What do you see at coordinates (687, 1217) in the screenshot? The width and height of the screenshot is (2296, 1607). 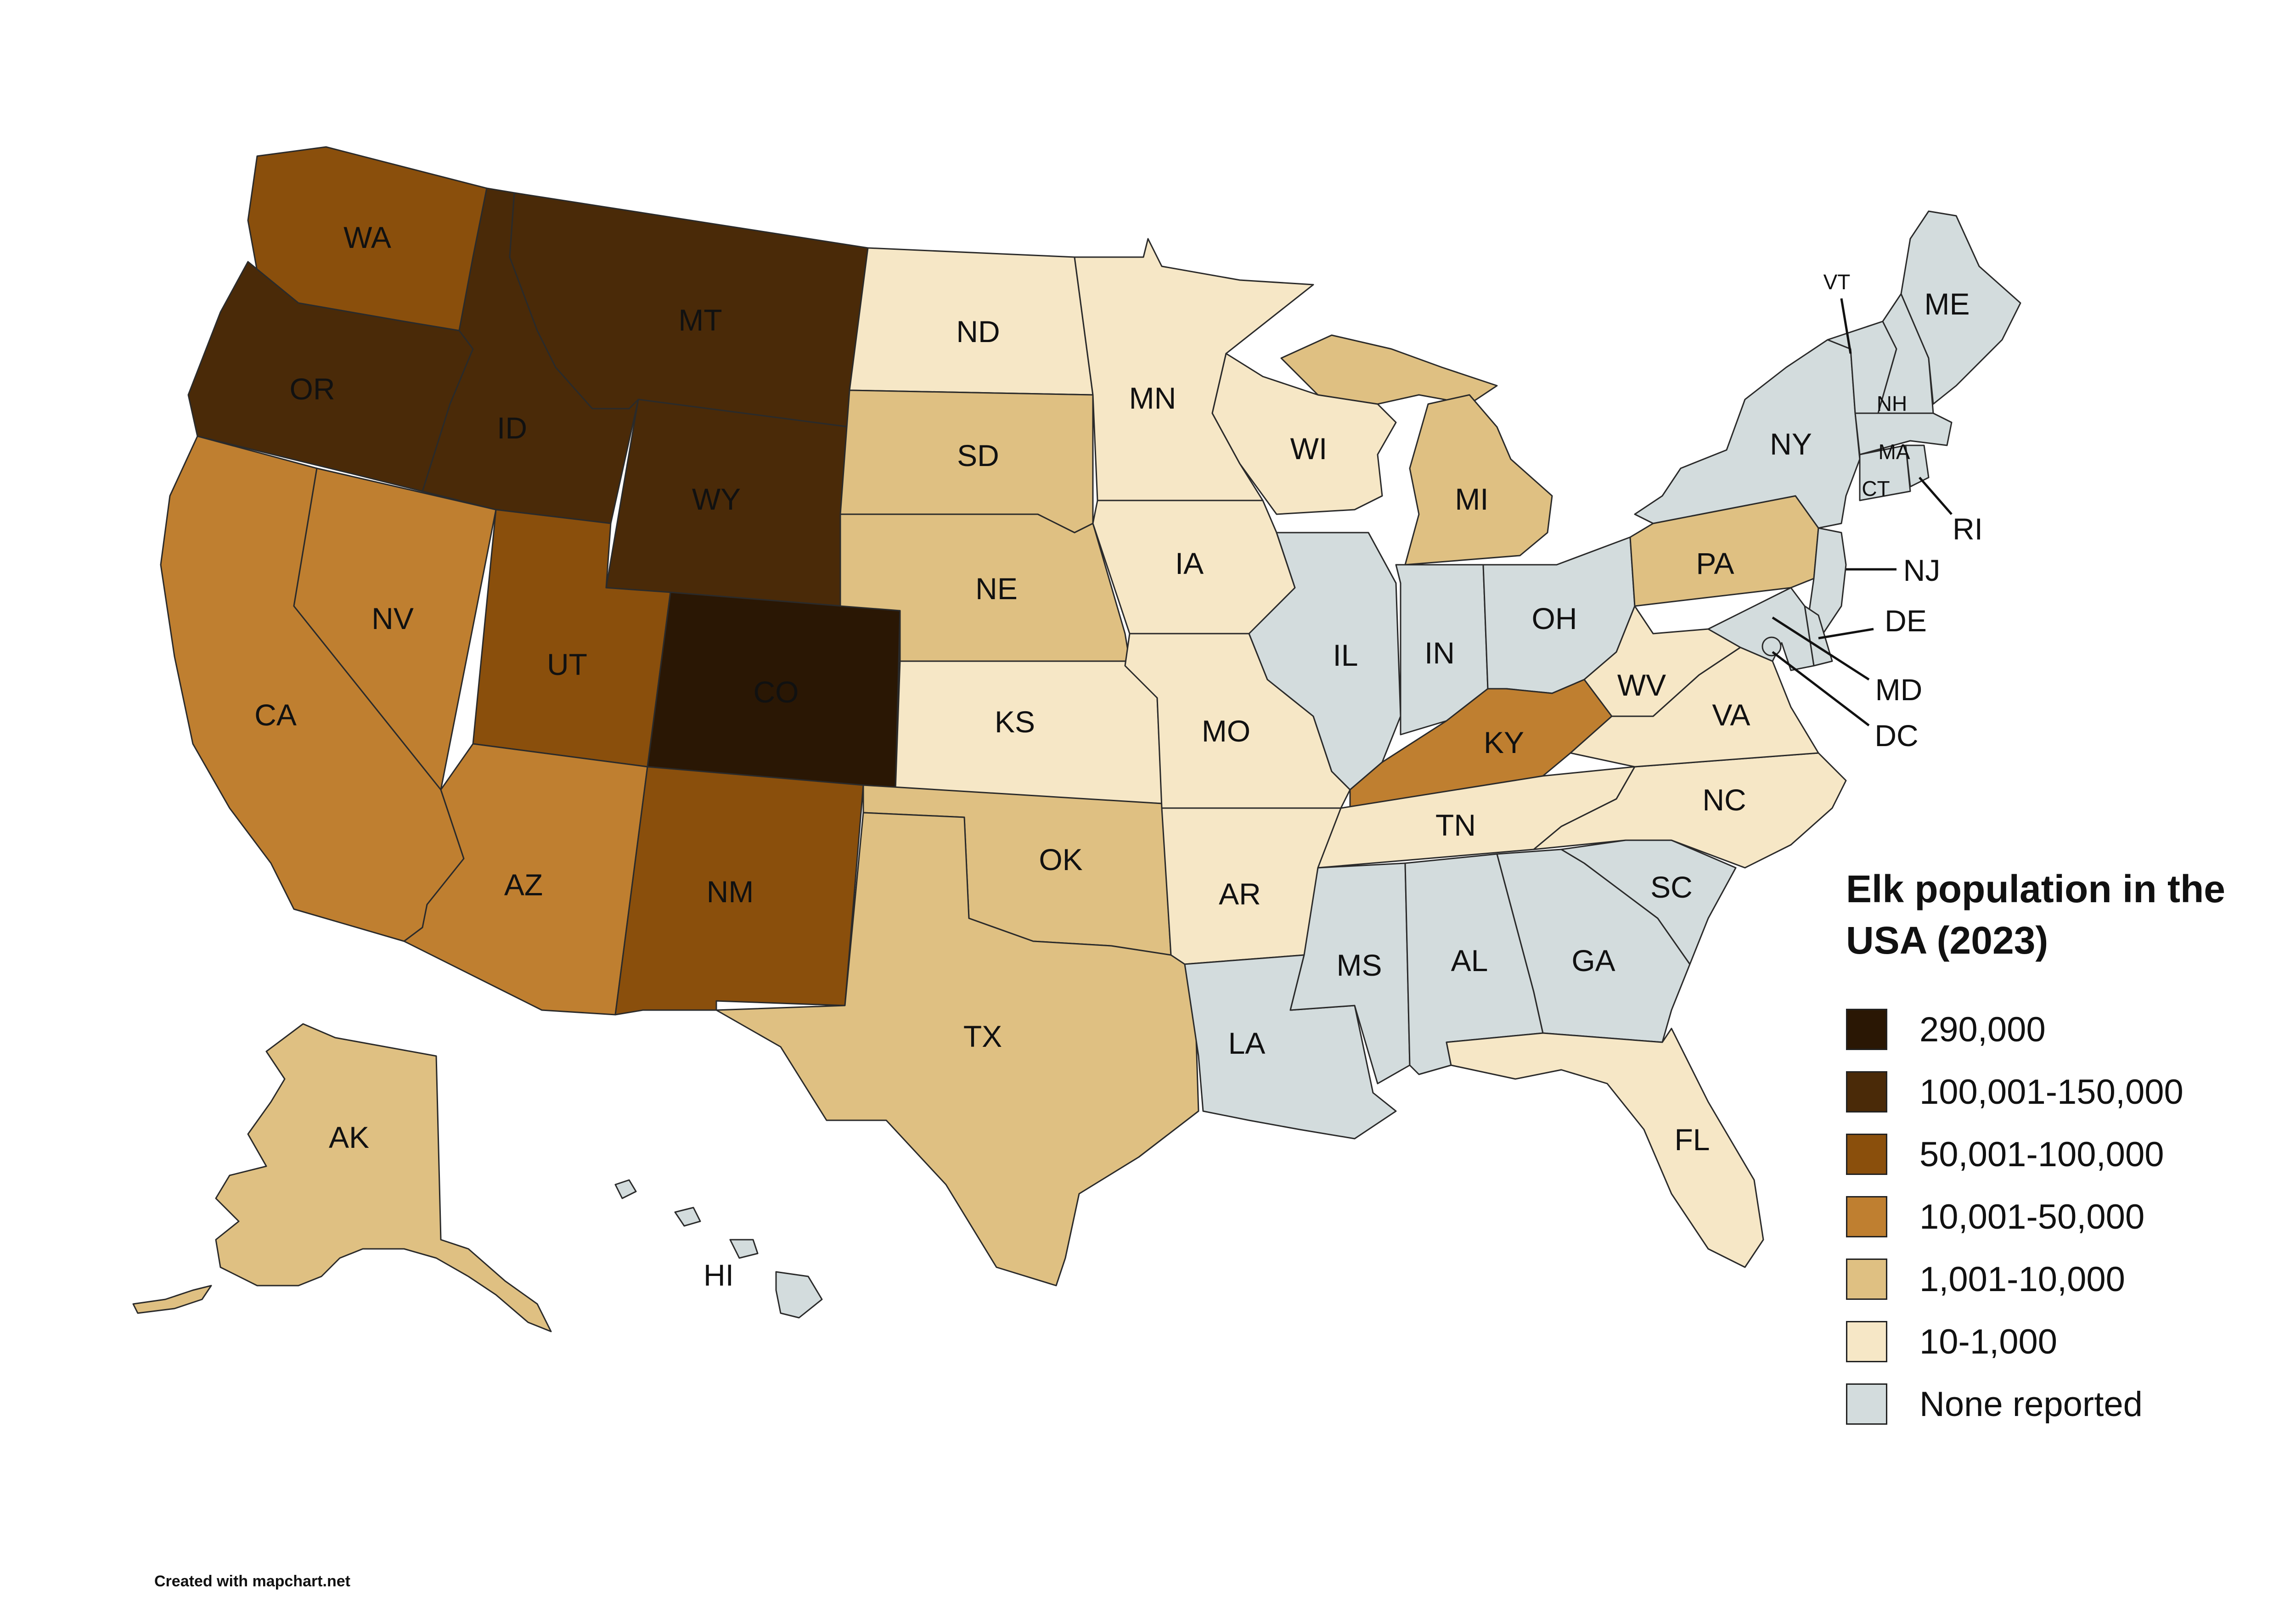 I see `state-hi-oahu` at bounding box center [687, 1217].